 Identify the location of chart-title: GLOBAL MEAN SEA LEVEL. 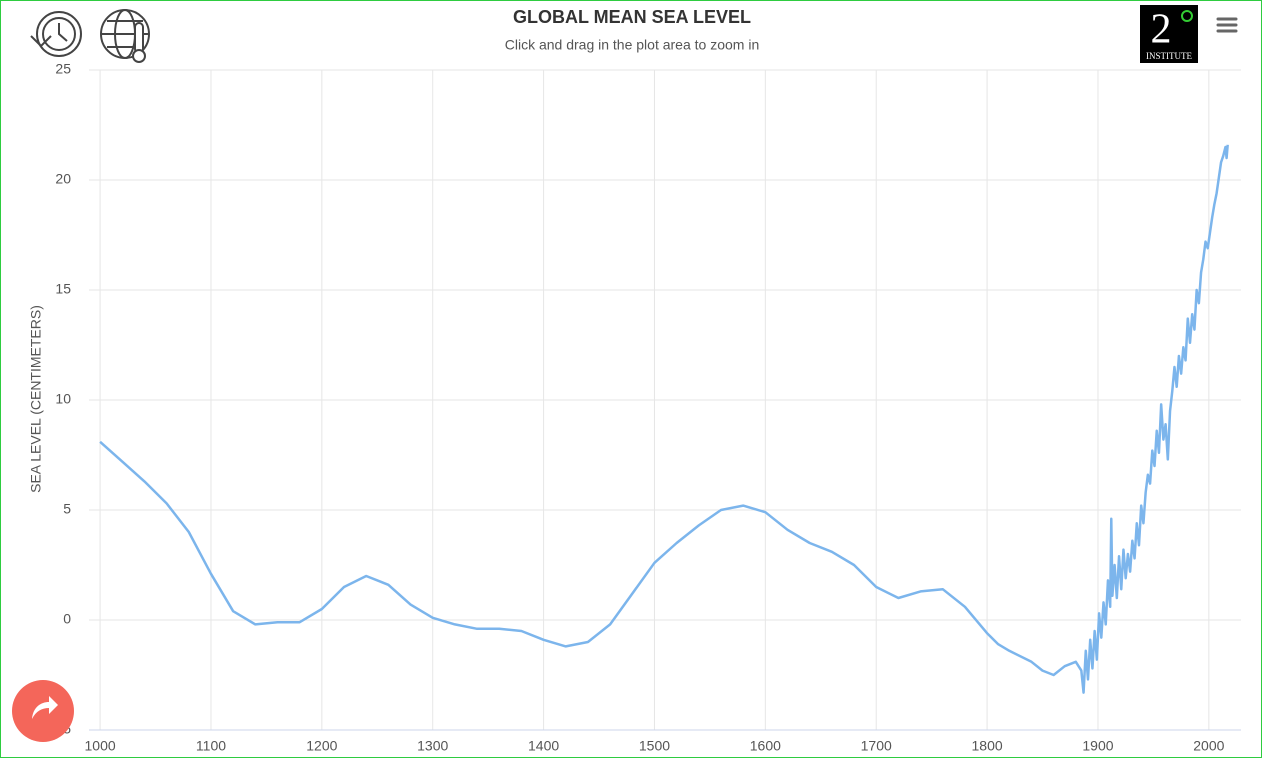
(632, 17).